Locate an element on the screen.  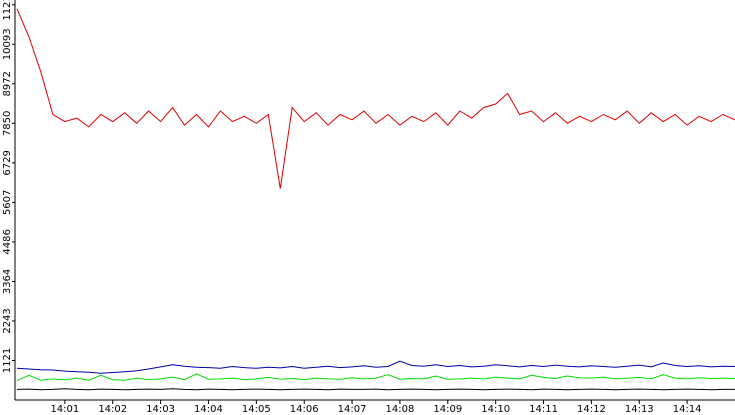
x-tick-label: 14:12 is located at coordinates (591, 409).